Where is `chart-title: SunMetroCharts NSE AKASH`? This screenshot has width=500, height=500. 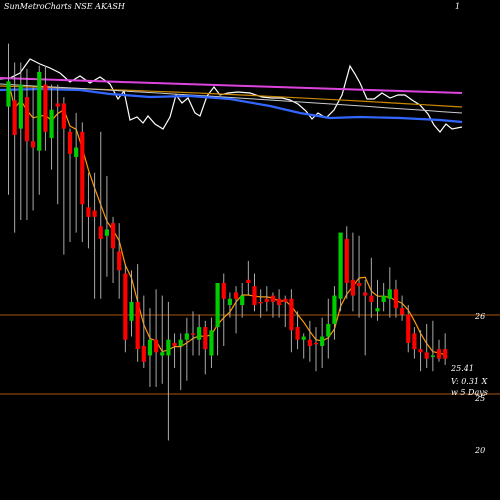
chart-title: SunMetroCharts NSE AKASH is located at coordinates (64, 6).